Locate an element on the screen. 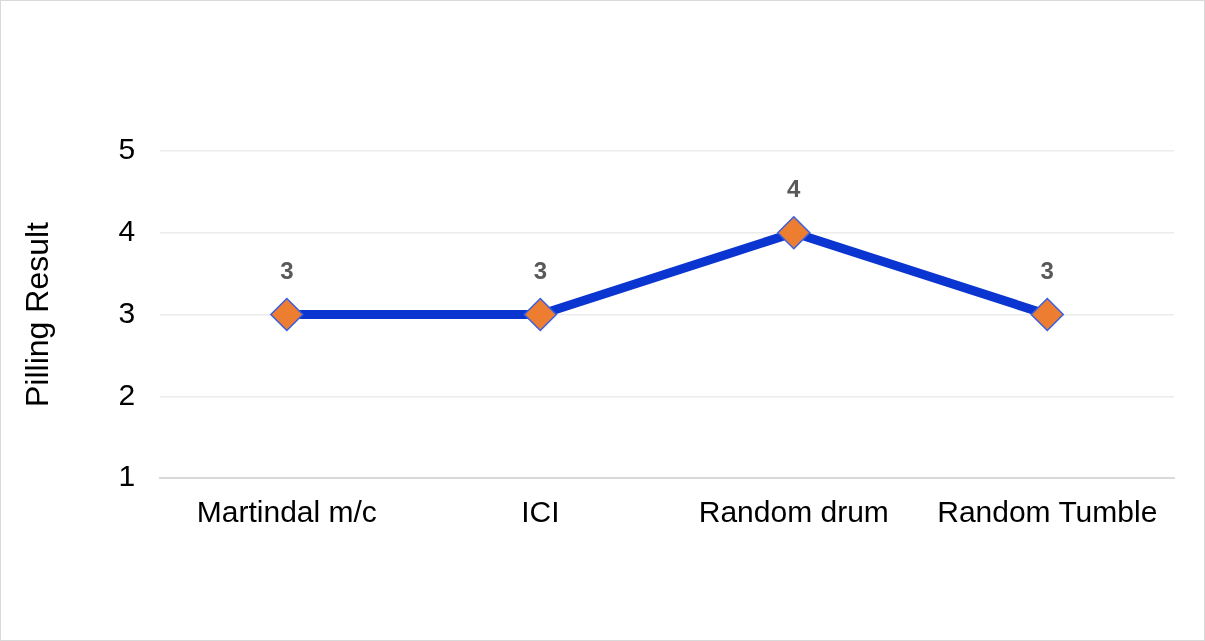 This screenshot has width=1205, height=641. y-tick-label: 1 is located at coordinates (127, 476).